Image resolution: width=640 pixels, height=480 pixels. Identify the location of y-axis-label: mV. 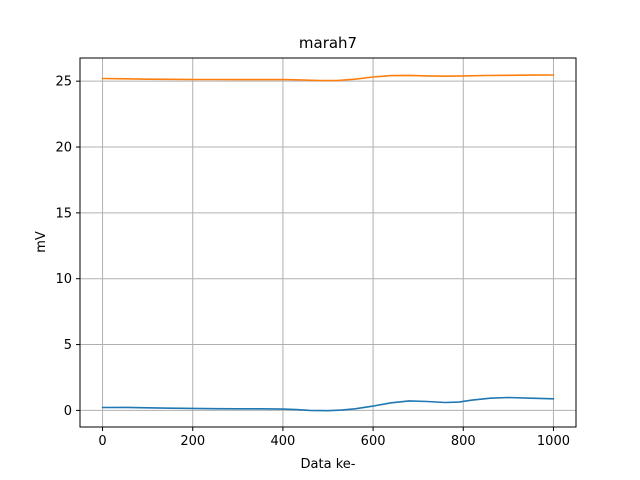
(41, 242).